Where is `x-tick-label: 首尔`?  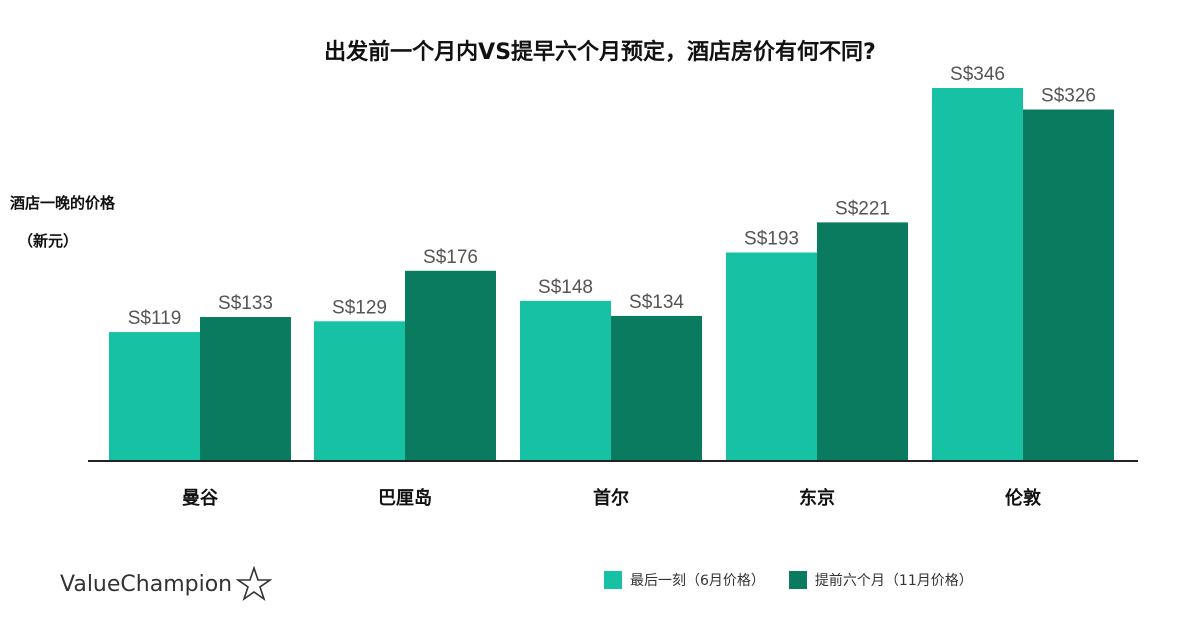
x-tick-label: 首尔 is located at coordinates (611, 498).